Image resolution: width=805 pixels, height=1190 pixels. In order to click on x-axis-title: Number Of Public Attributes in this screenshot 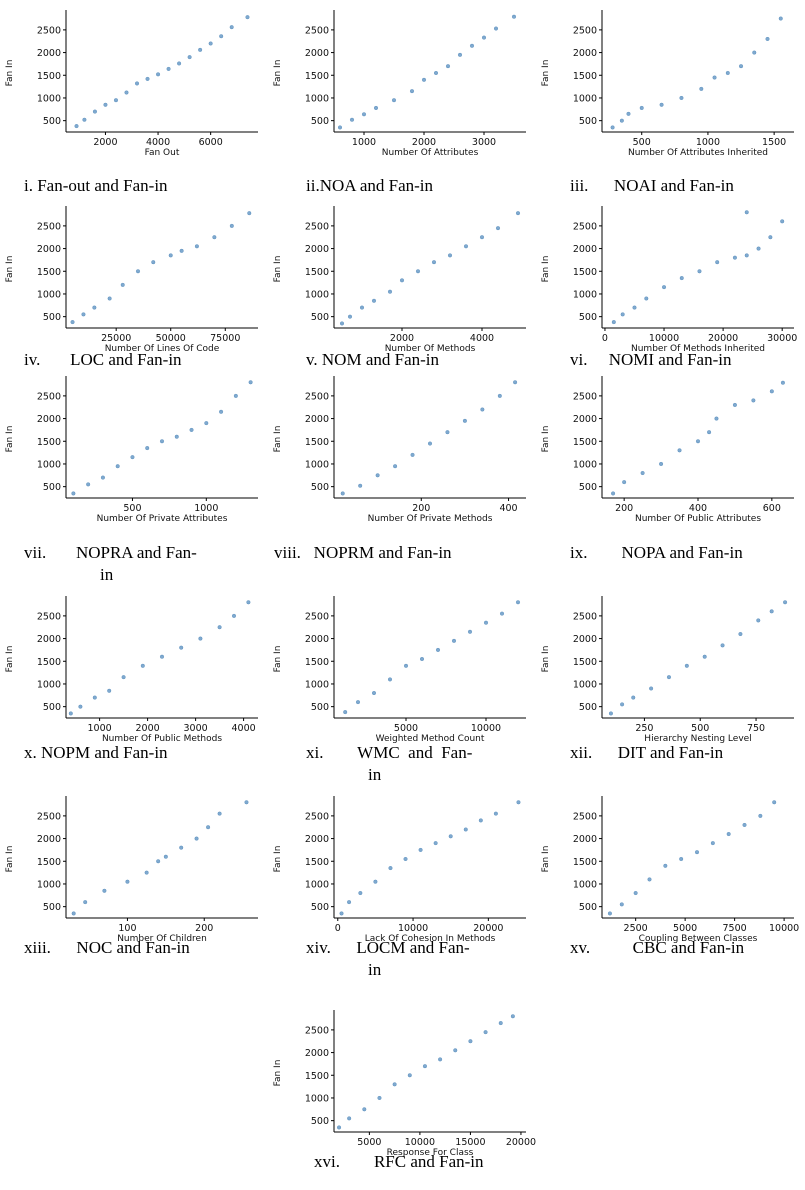, I will do `click(698, 519)`.